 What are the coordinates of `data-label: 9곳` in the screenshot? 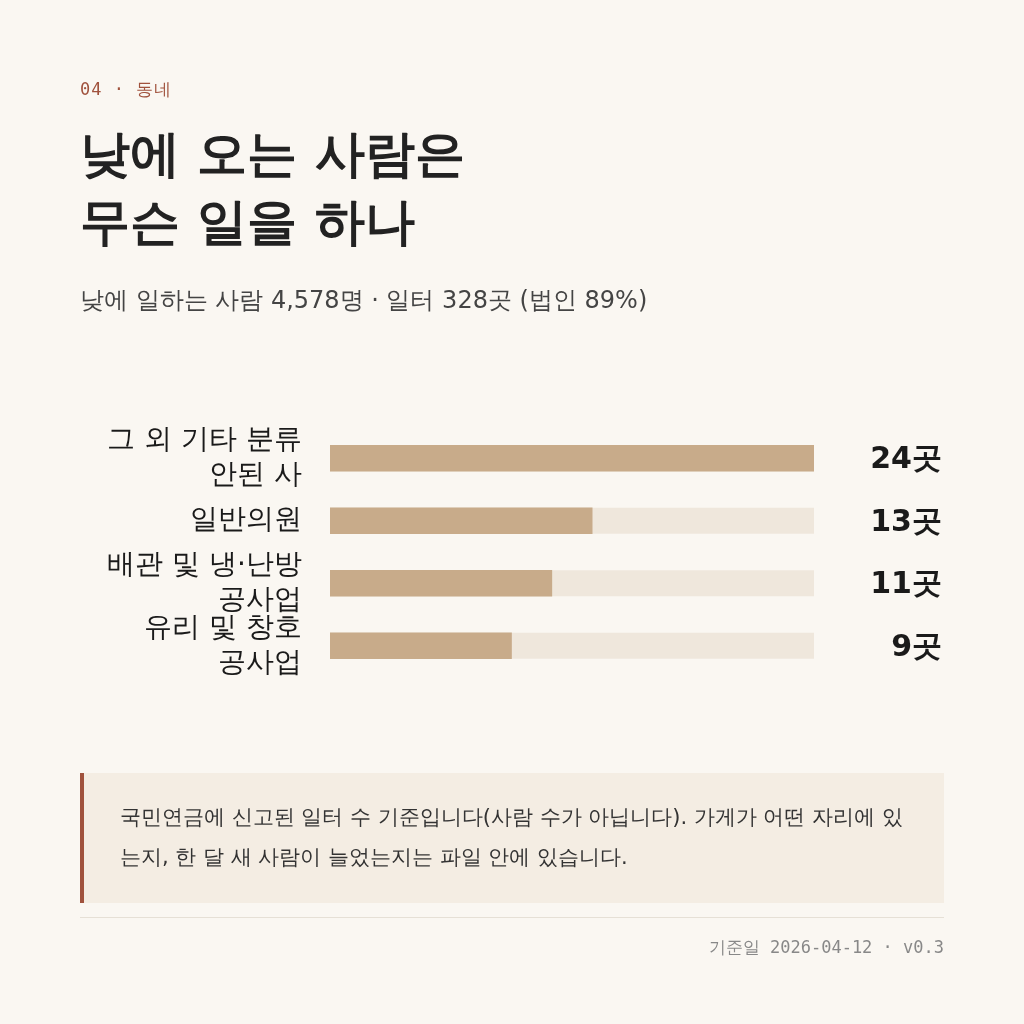 It's located at (916, 645).